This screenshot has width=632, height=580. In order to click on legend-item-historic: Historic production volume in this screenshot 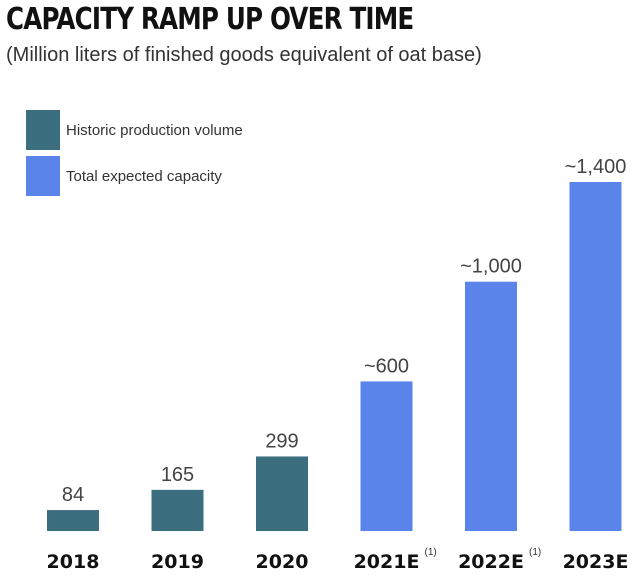, I will do `click(134, 130)`.